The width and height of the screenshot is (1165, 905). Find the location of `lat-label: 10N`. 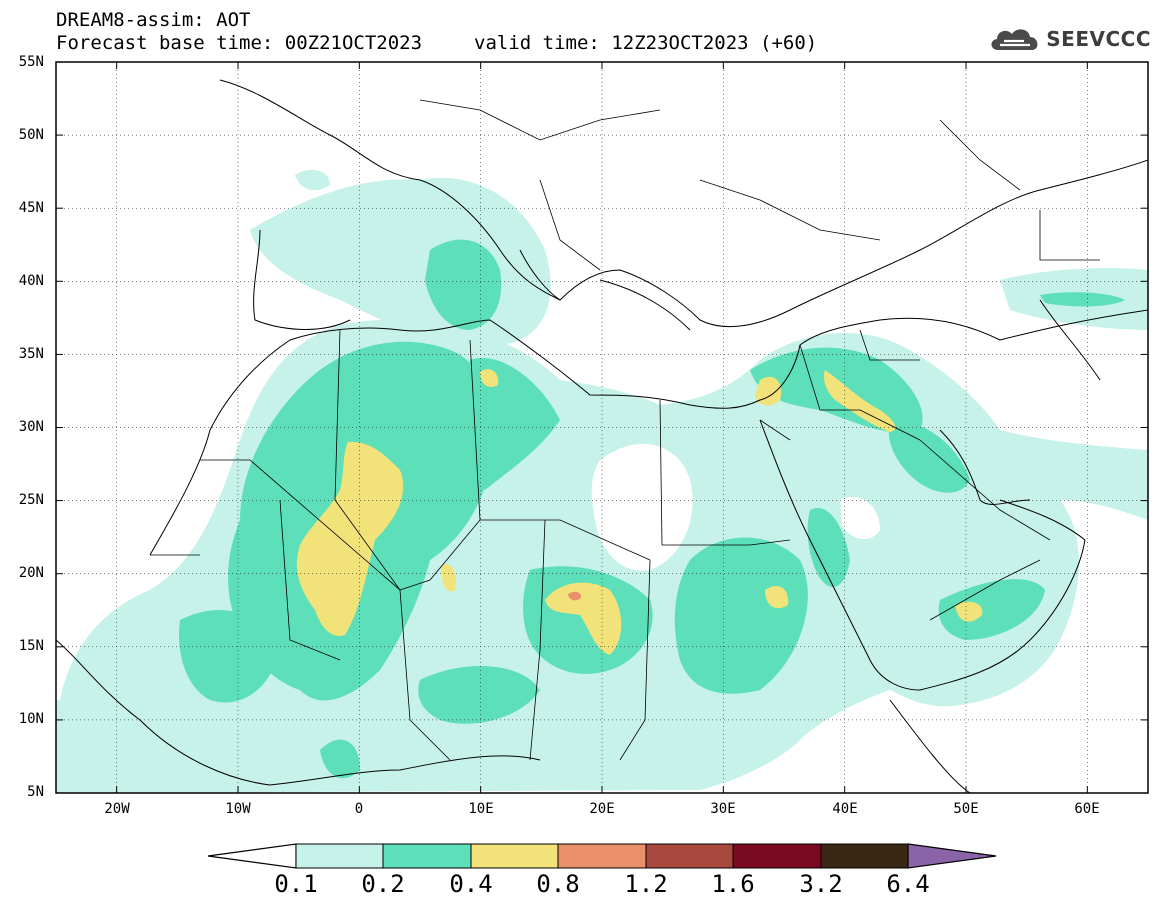

lat-label: 10N is located at coordinates (31, 719).